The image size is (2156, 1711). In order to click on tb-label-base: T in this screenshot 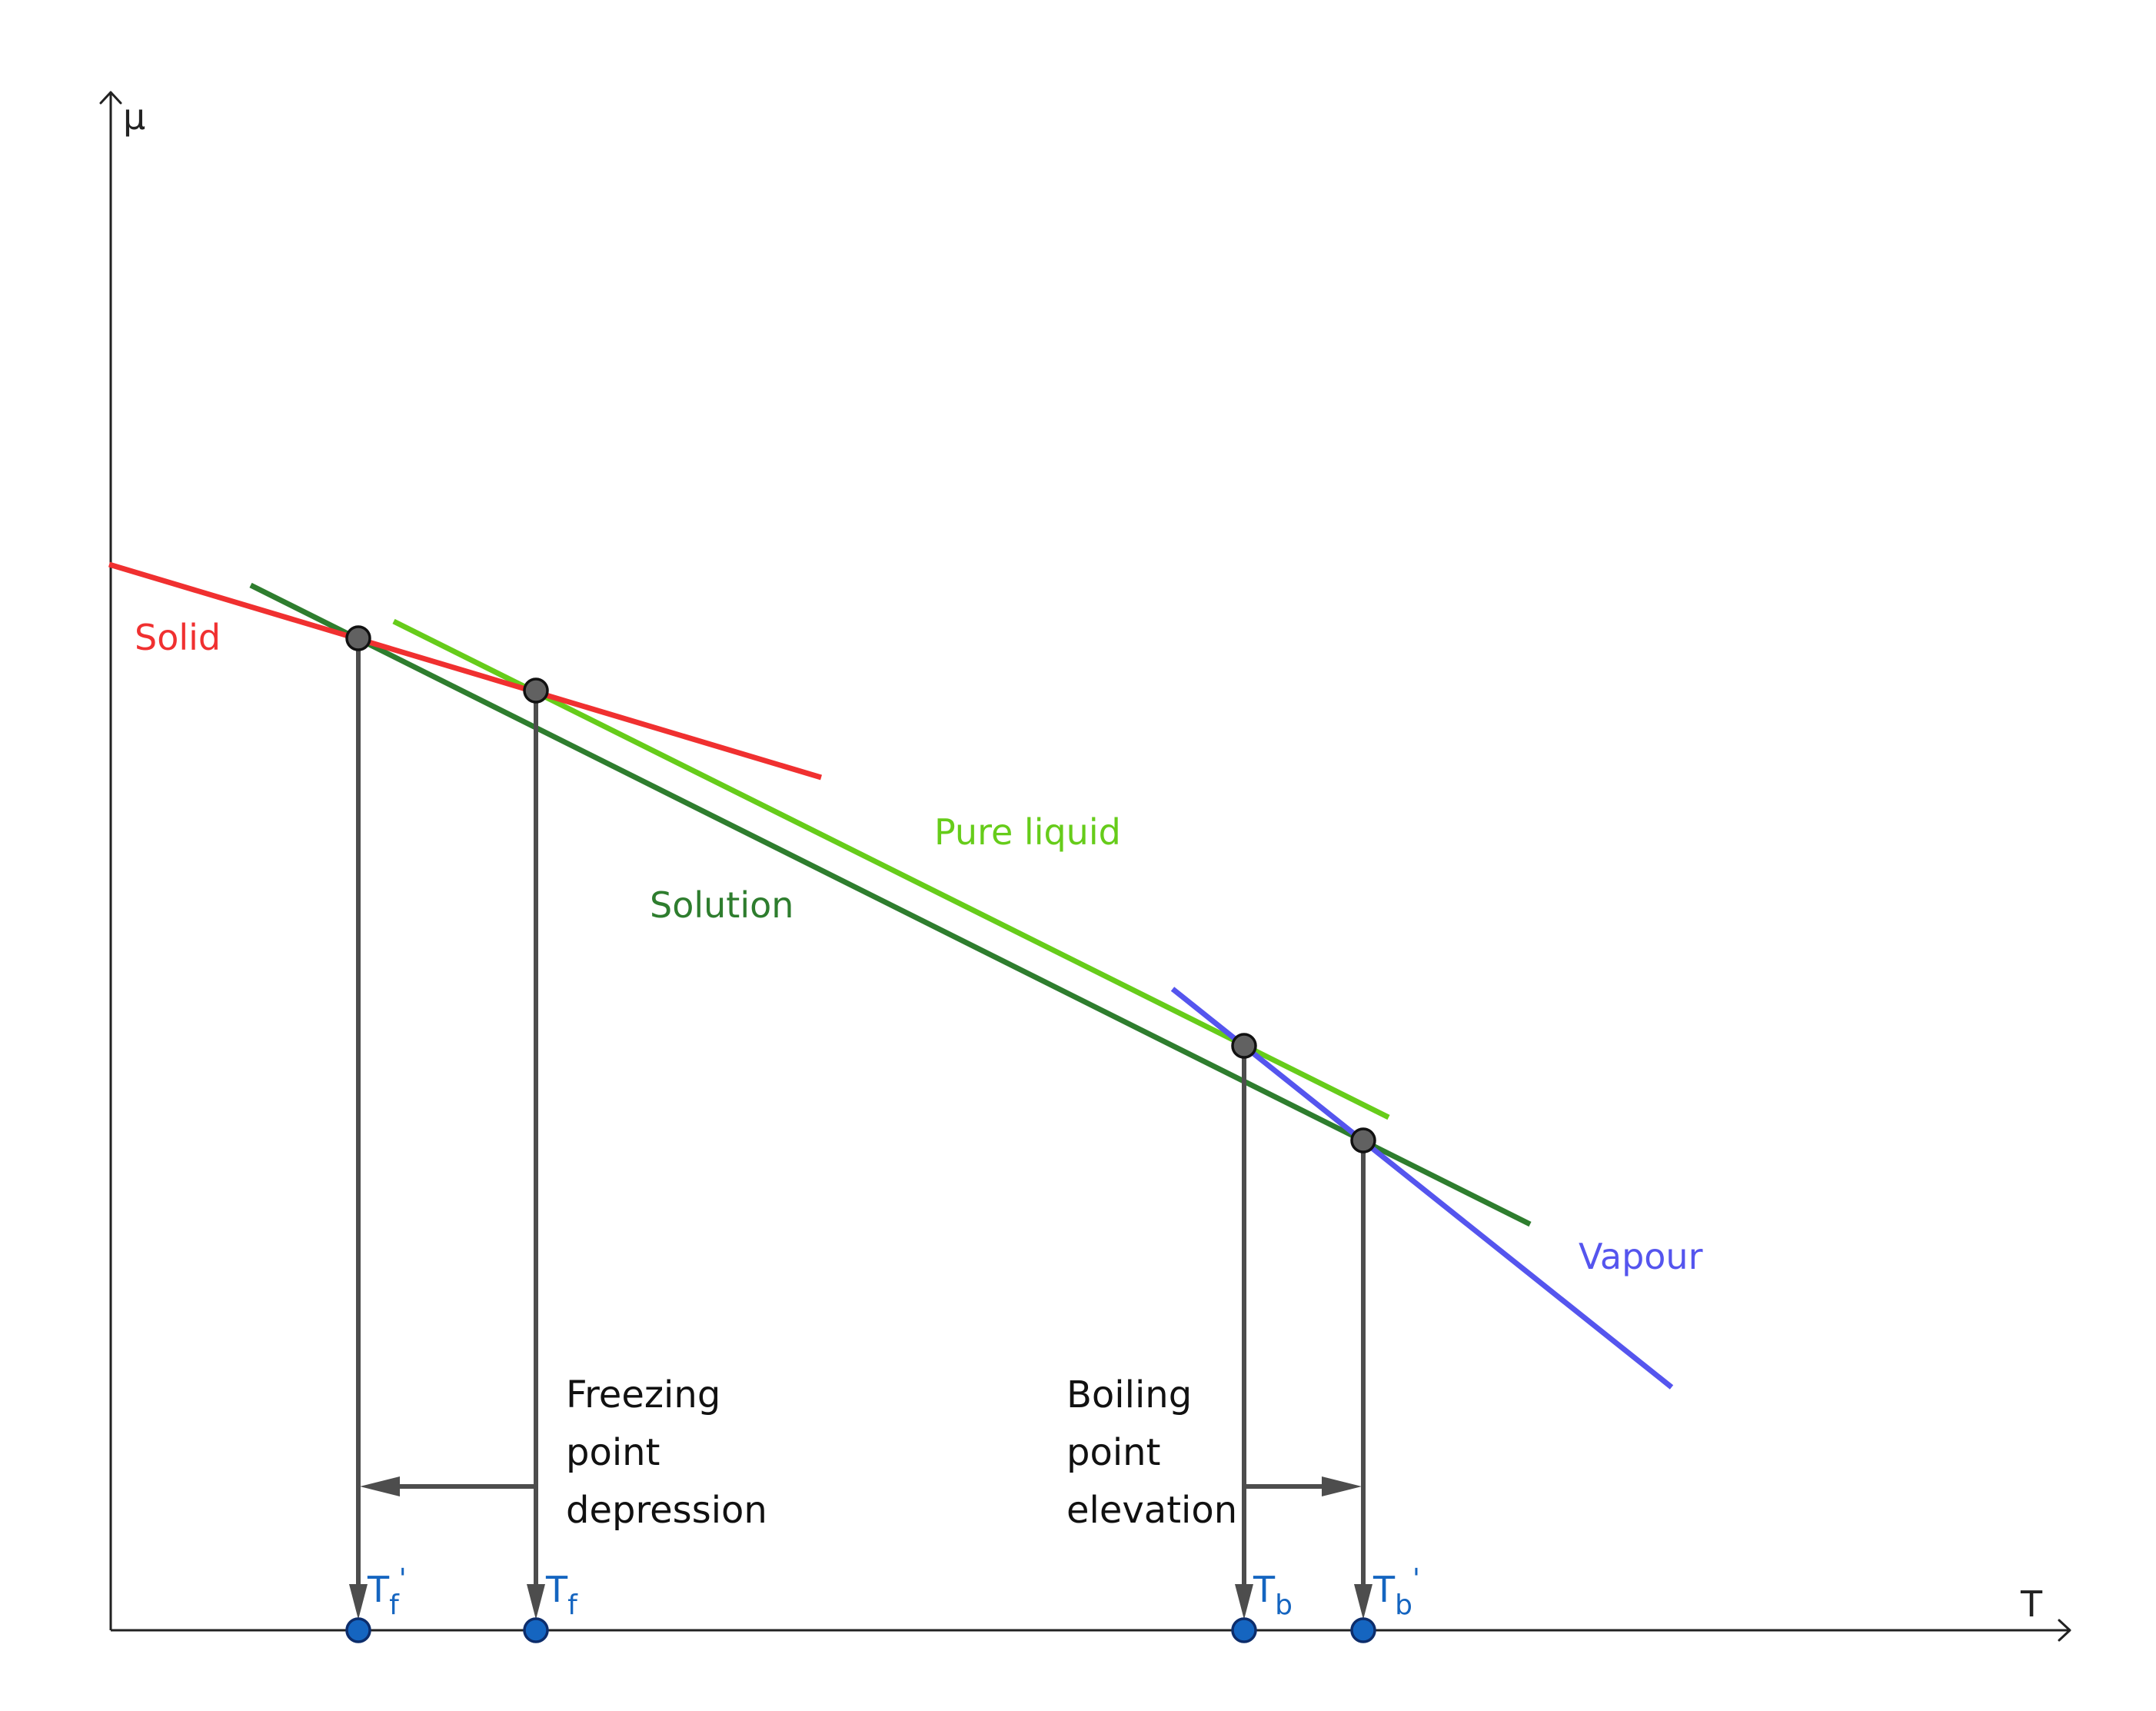, I will do `click(1264, 1589)`.